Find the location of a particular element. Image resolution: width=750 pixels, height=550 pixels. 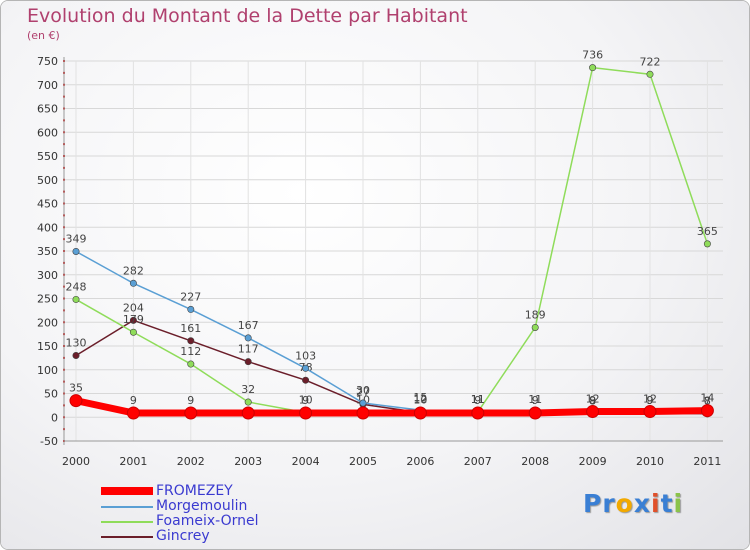

x-tick-label: 2011 is located at coordinates (707, 461).